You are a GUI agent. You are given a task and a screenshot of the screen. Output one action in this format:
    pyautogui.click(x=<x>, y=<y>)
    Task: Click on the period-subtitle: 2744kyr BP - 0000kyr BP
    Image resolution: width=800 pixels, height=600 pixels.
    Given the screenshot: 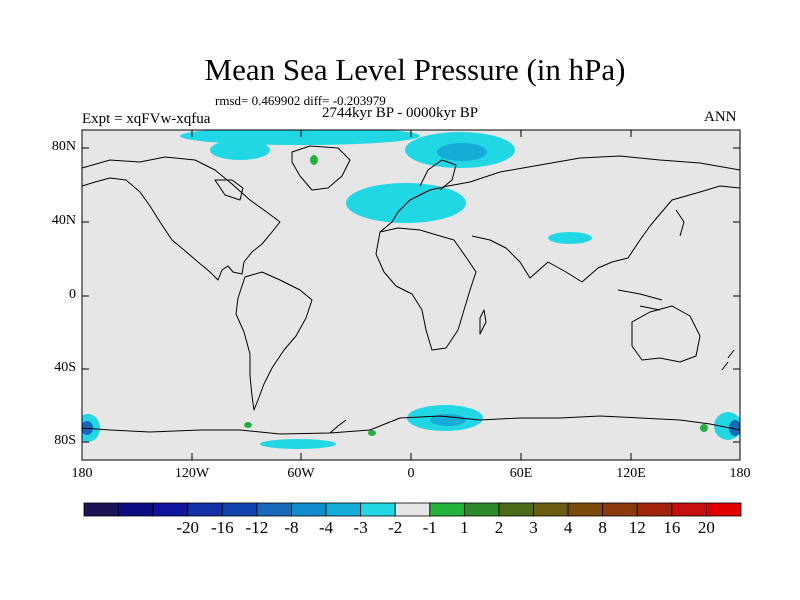 What is the action you would take?
    pyautogui.click(x=400, y=113)
    